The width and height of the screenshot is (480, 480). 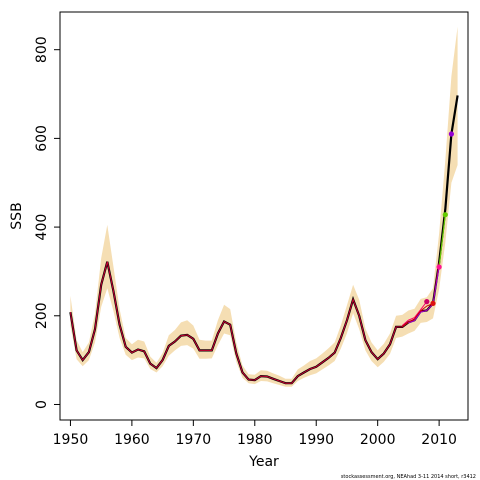 I want to click on y-tick-label: 200, so click(x=42, y=315).